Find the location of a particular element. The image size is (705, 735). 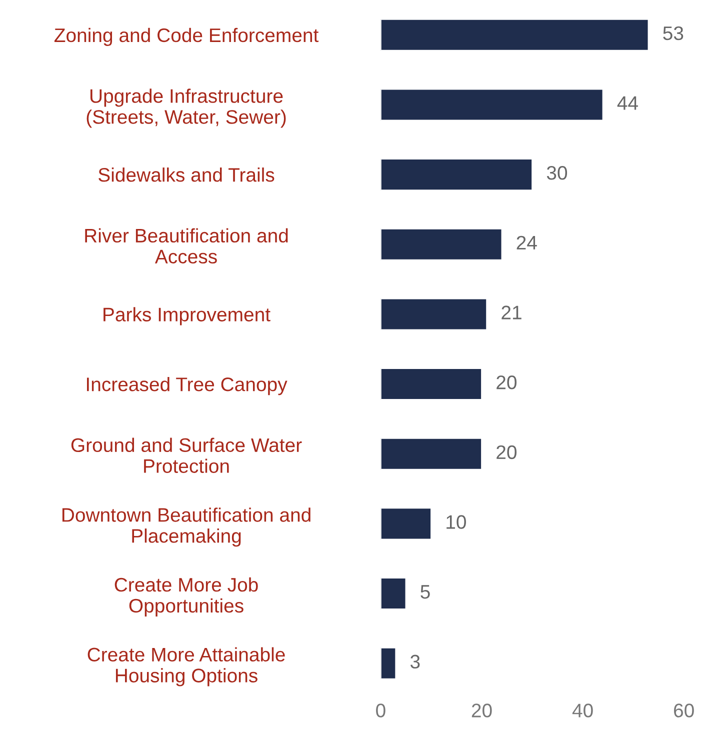

y-tick-label: Downtown Beautification and Placemaking is located at coordinates (186, 527).